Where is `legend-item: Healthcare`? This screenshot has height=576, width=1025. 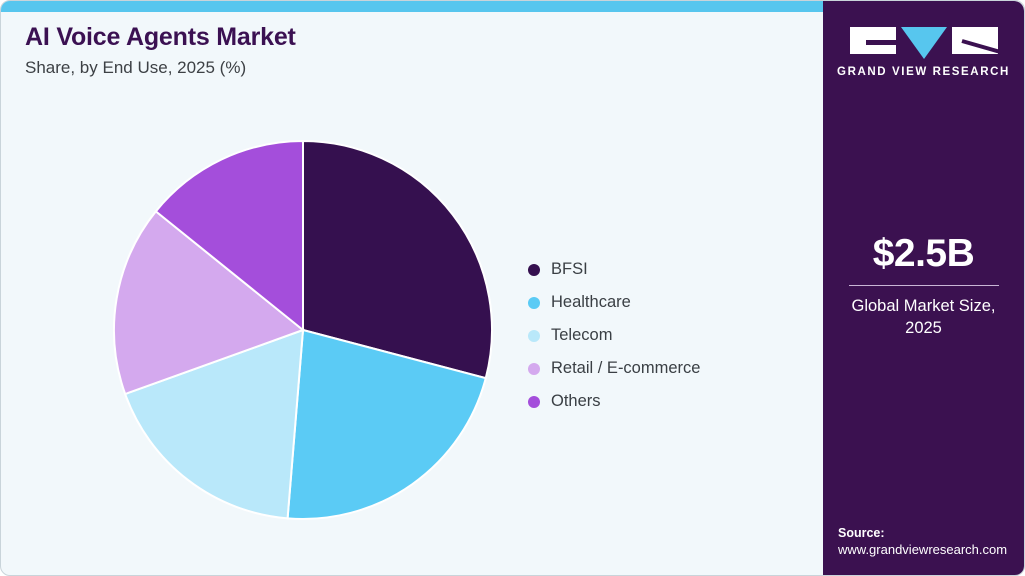
legend-item: Healthcare is located at coordinates (668, 302).